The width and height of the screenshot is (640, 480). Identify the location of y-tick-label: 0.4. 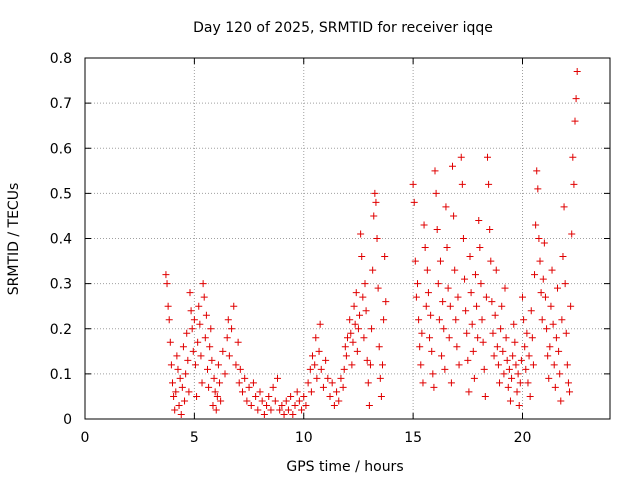
(61, 240).